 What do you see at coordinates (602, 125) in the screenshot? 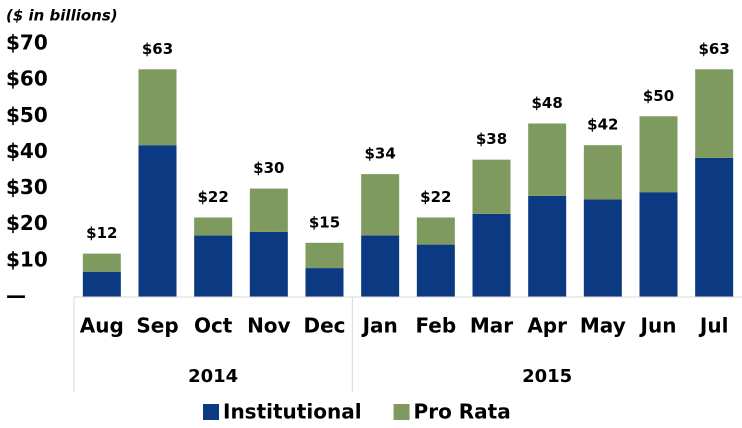
I see `total-label: $42` at bounding box center [602, 125].